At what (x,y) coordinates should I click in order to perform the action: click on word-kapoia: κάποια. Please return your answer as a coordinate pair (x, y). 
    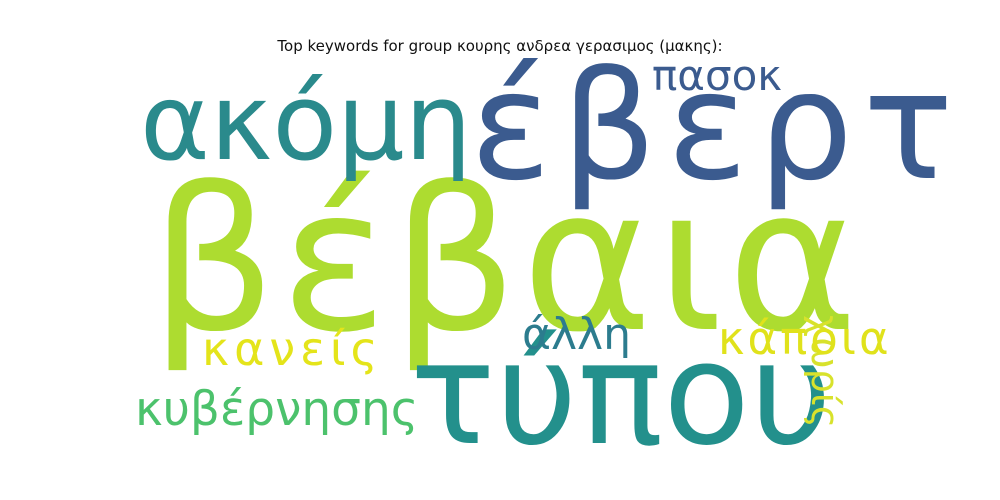
    Looking at the image, I should click on (805, 338).